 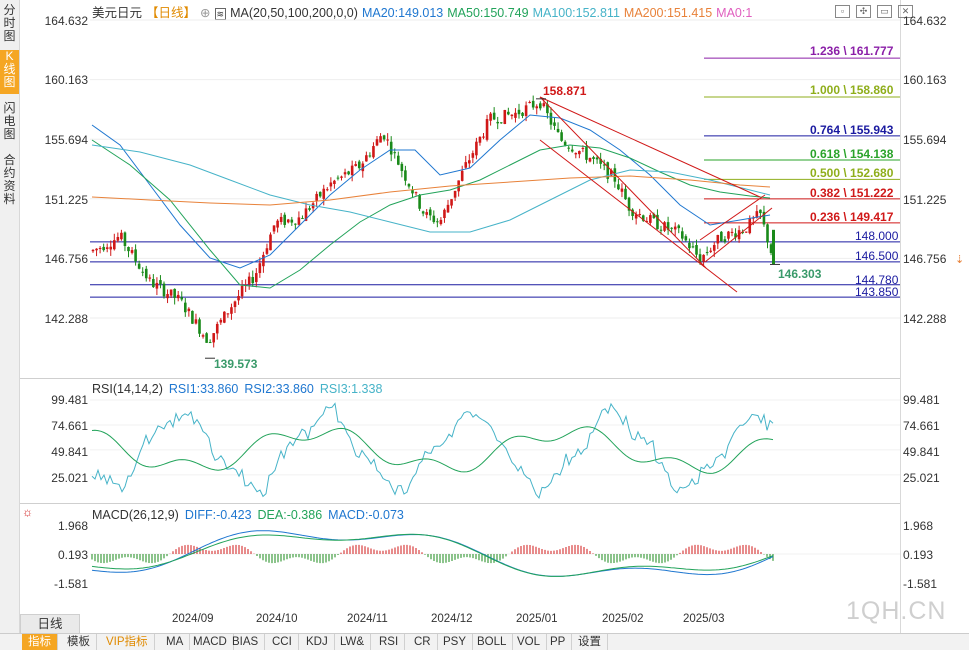 I want to click on rsi-axis-label: 99.481, so click(x=69, y=400).